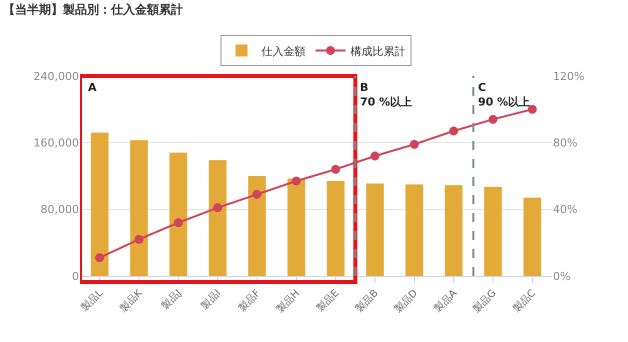  Describe the element at coordinates (524, 301) in the screenshot. I see `x-tick-label: 製品C` at that location.